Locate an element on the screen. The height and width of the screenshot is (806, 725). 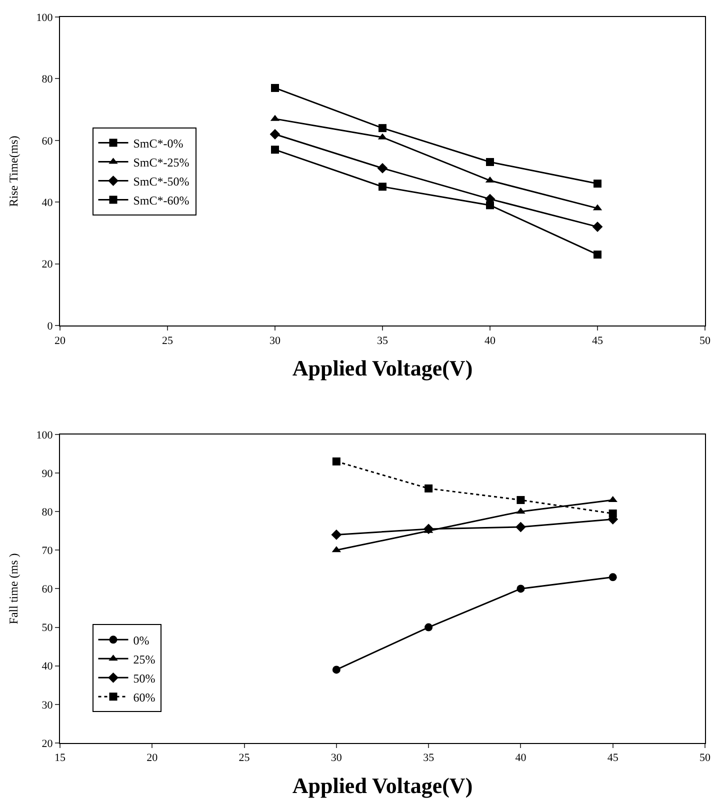
legend-label: SmC*-60% is located at coordinates (161, 200).